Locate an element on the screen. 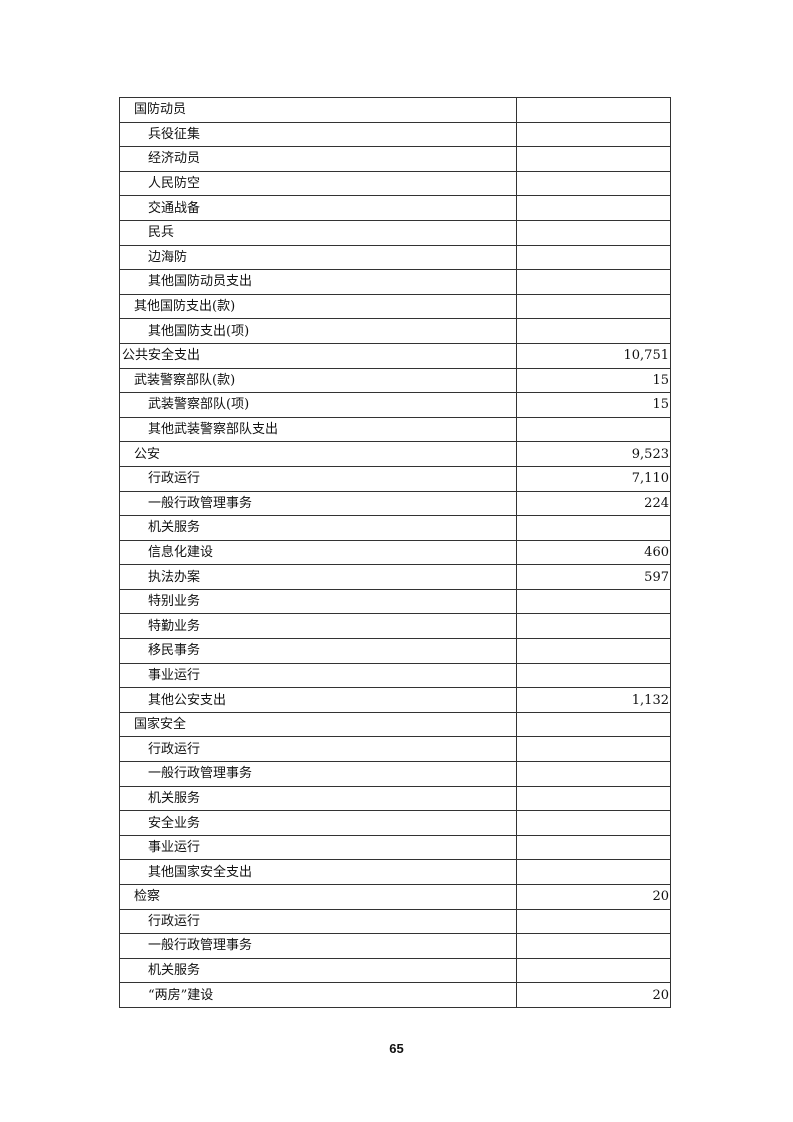 The image size is (793, 1122). table-row: 其他国防支出(项) is located at coordinates (395, 331).